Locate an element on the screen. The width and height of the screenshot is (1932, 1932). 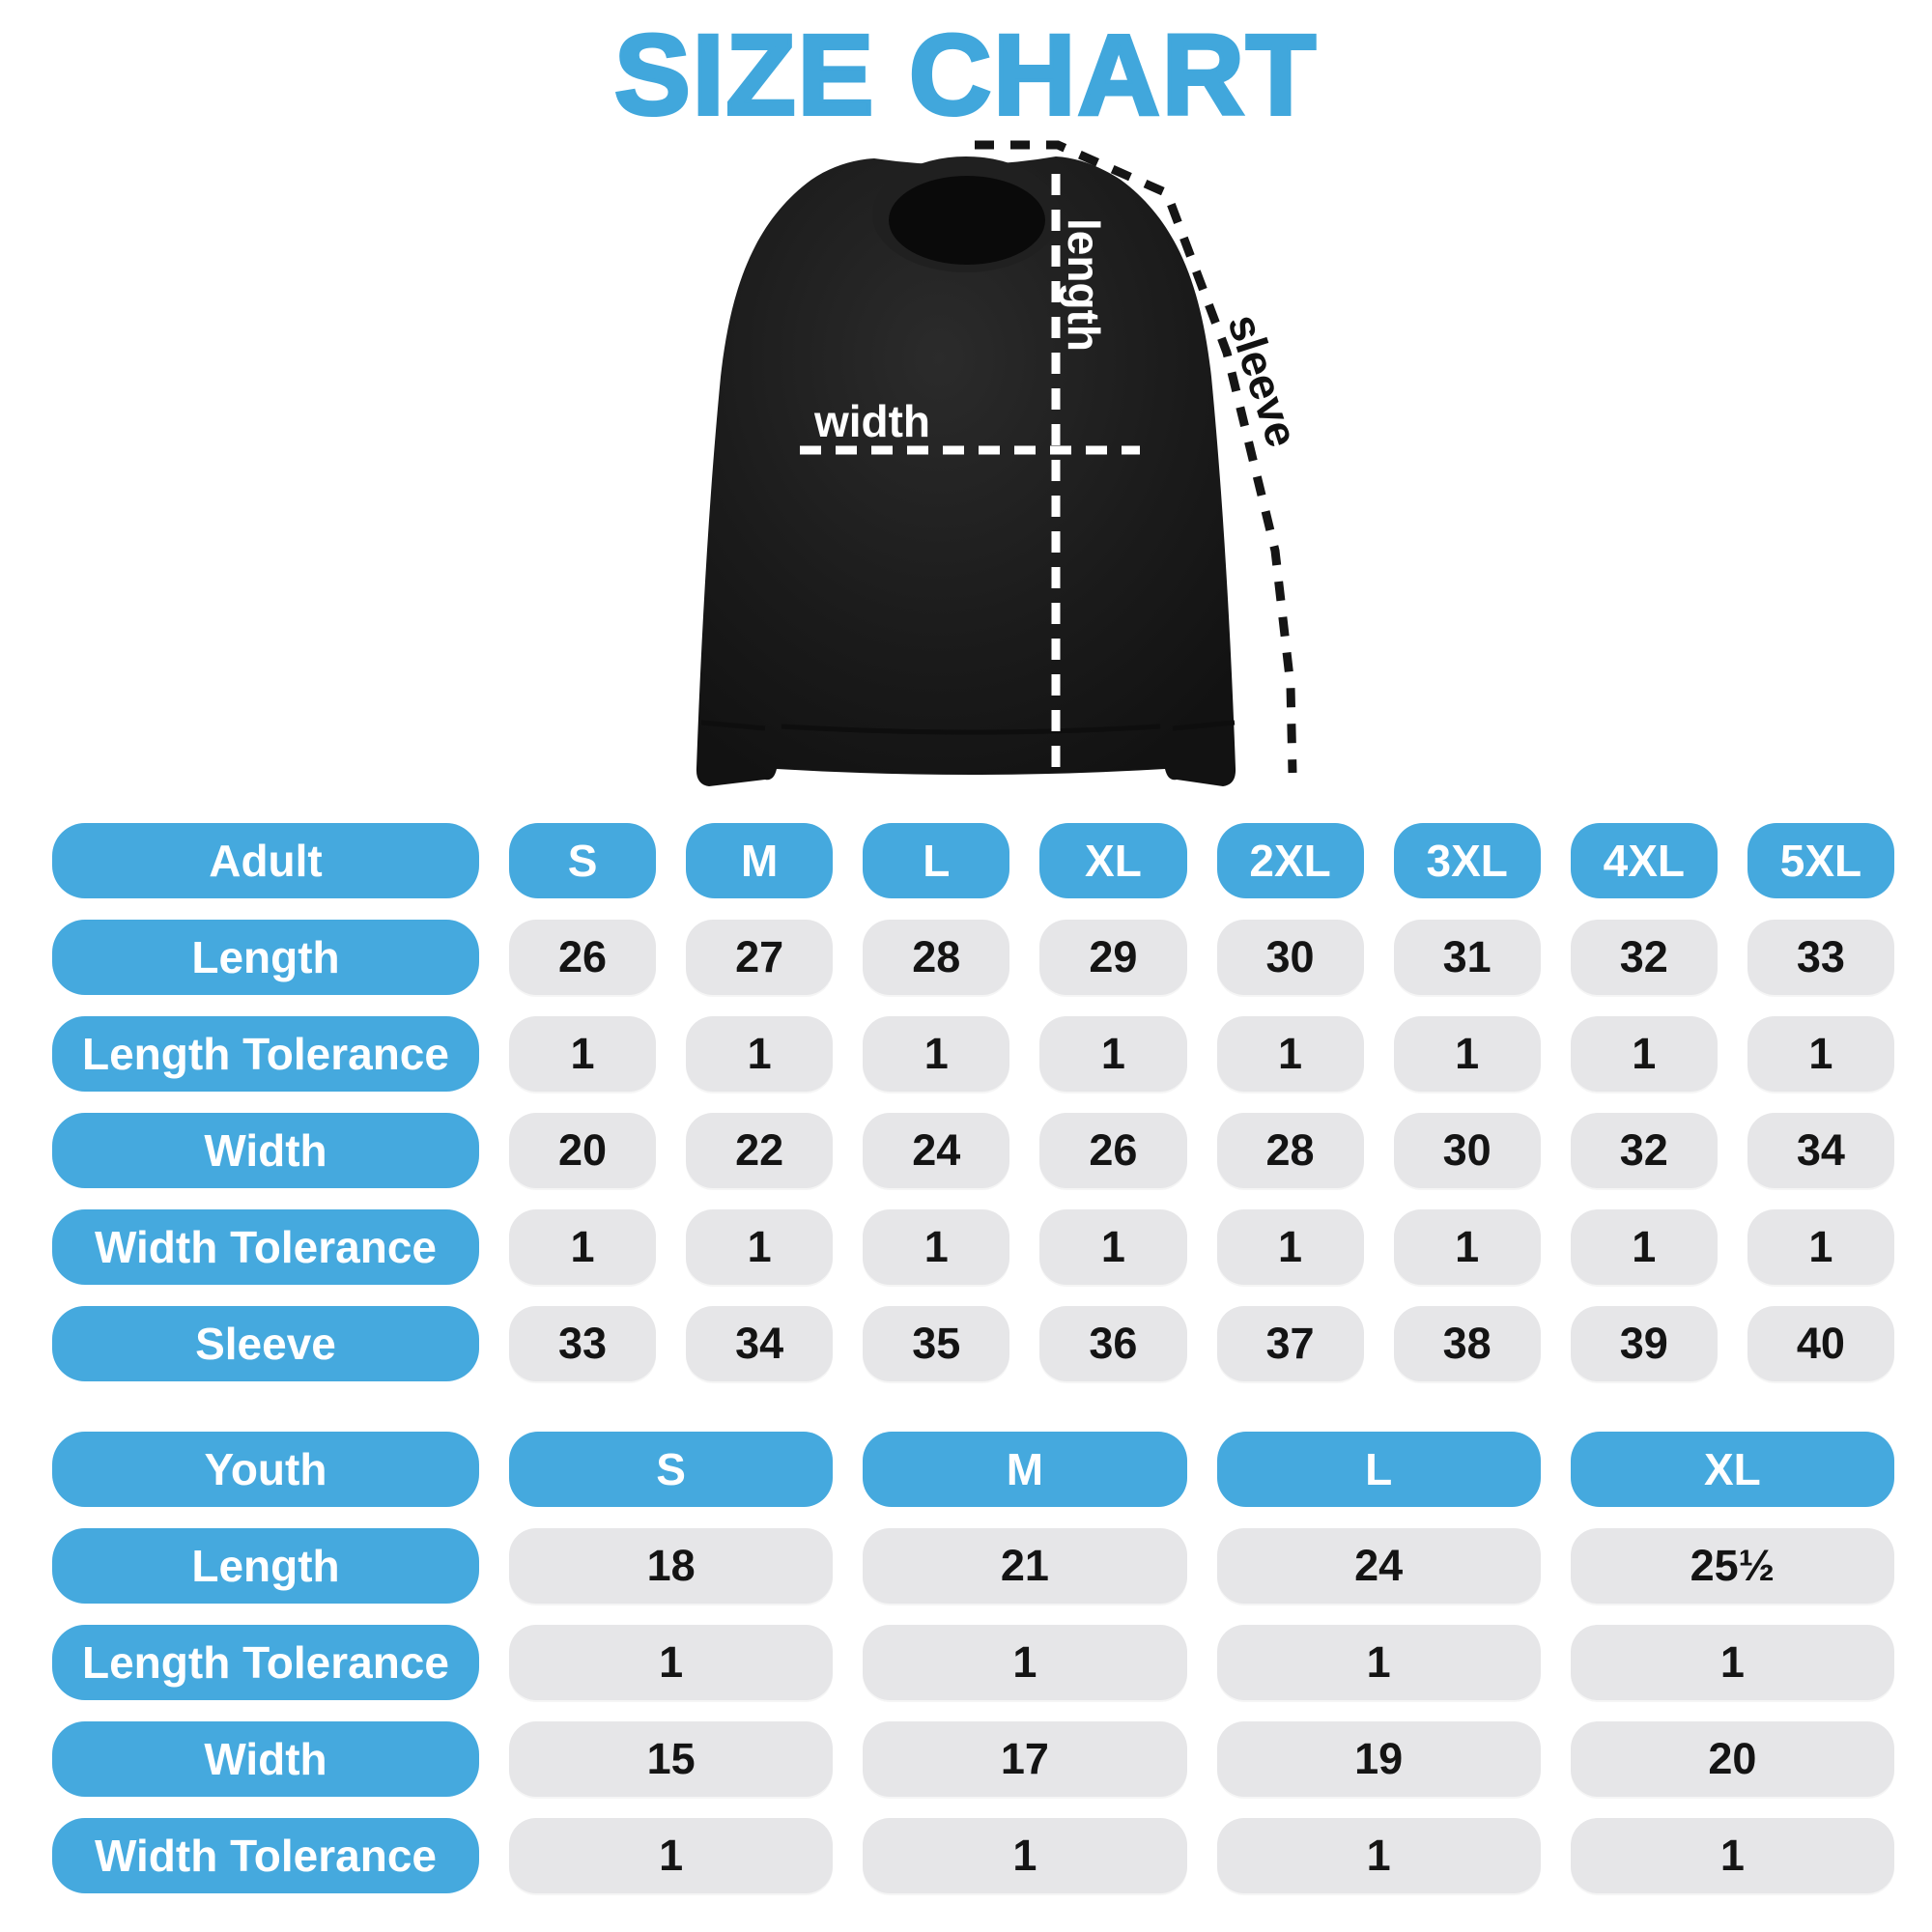
page-title: SIZE CHART is located at coordinates (965, 75).